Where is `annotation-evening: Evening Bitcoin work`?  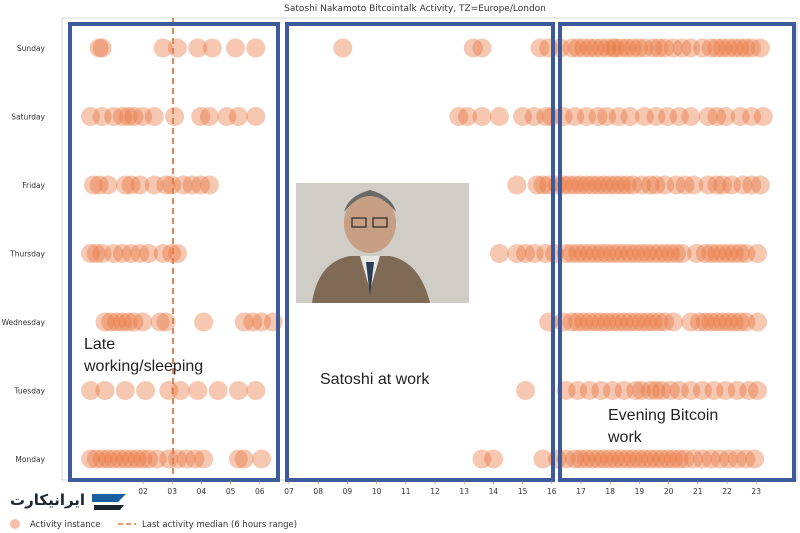 annotation-evening: Evening Bitcoin work is located at coordinates (665, 426).